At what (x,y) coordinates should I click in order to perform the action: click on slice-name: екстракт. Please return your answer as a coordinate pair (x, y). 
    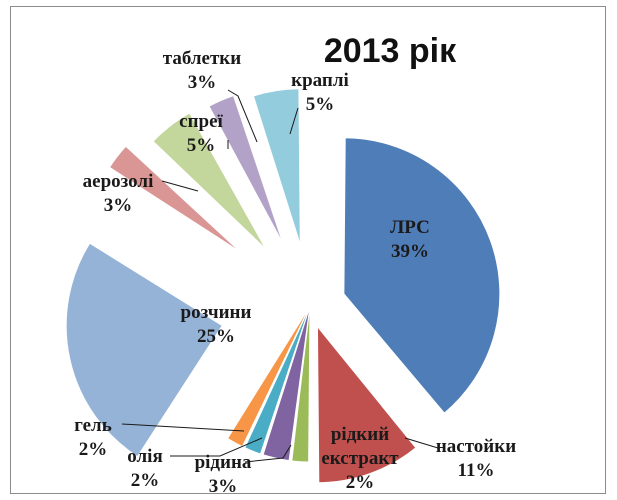
    Looking at the image, I should click on (360, 458).